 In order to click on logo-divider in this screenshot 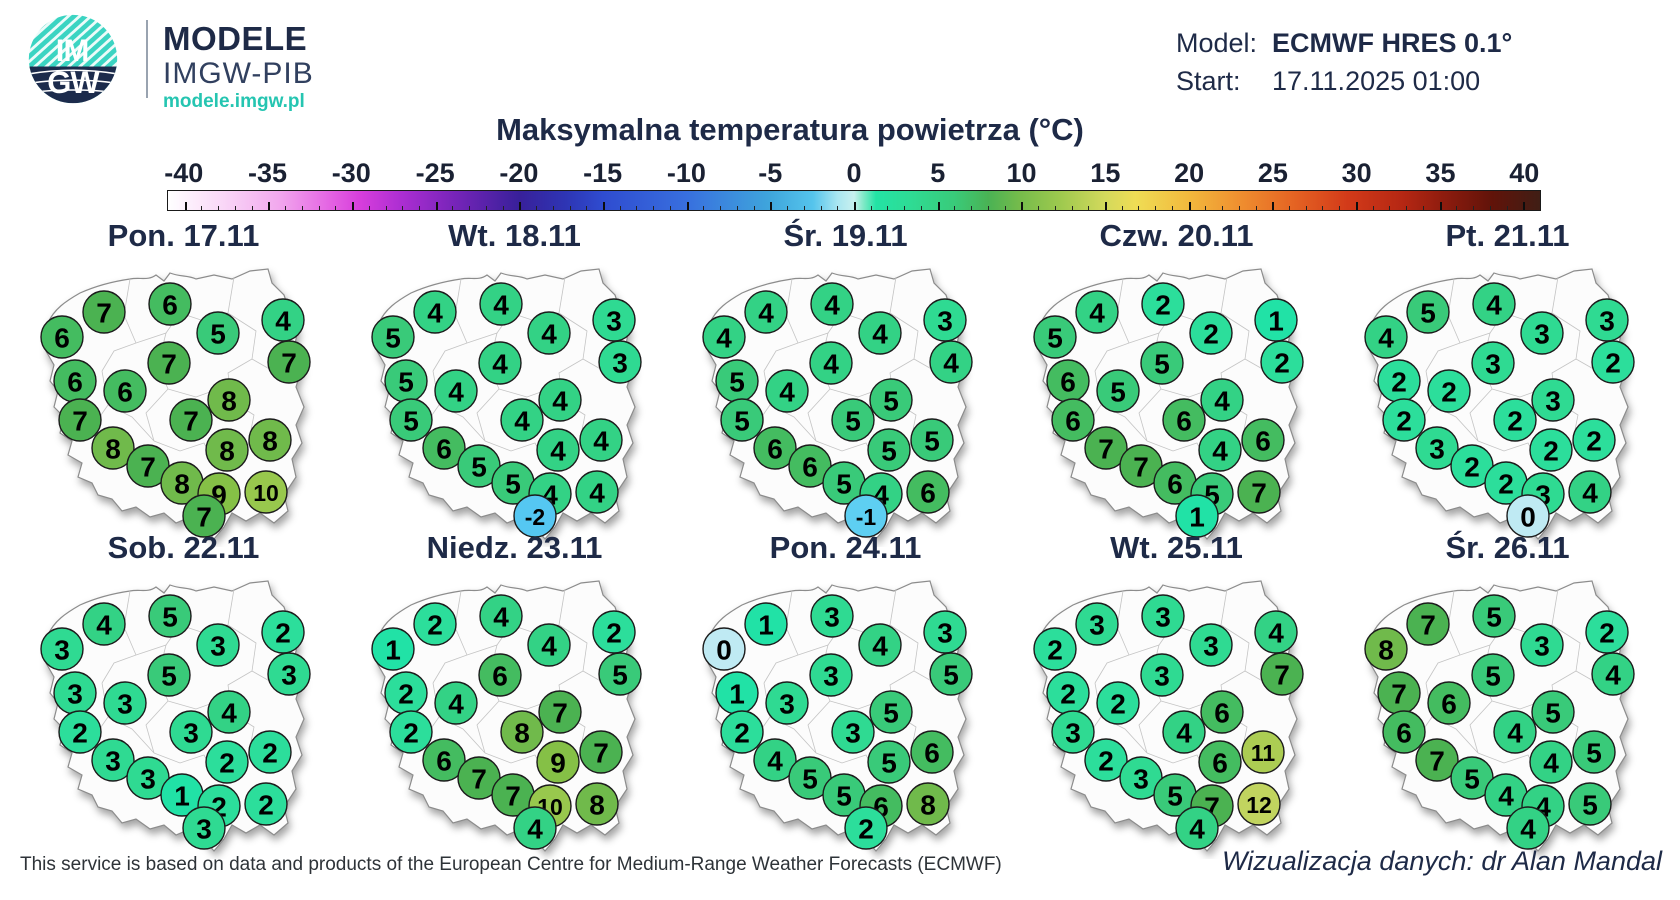, I will do `click(147, 59)`.